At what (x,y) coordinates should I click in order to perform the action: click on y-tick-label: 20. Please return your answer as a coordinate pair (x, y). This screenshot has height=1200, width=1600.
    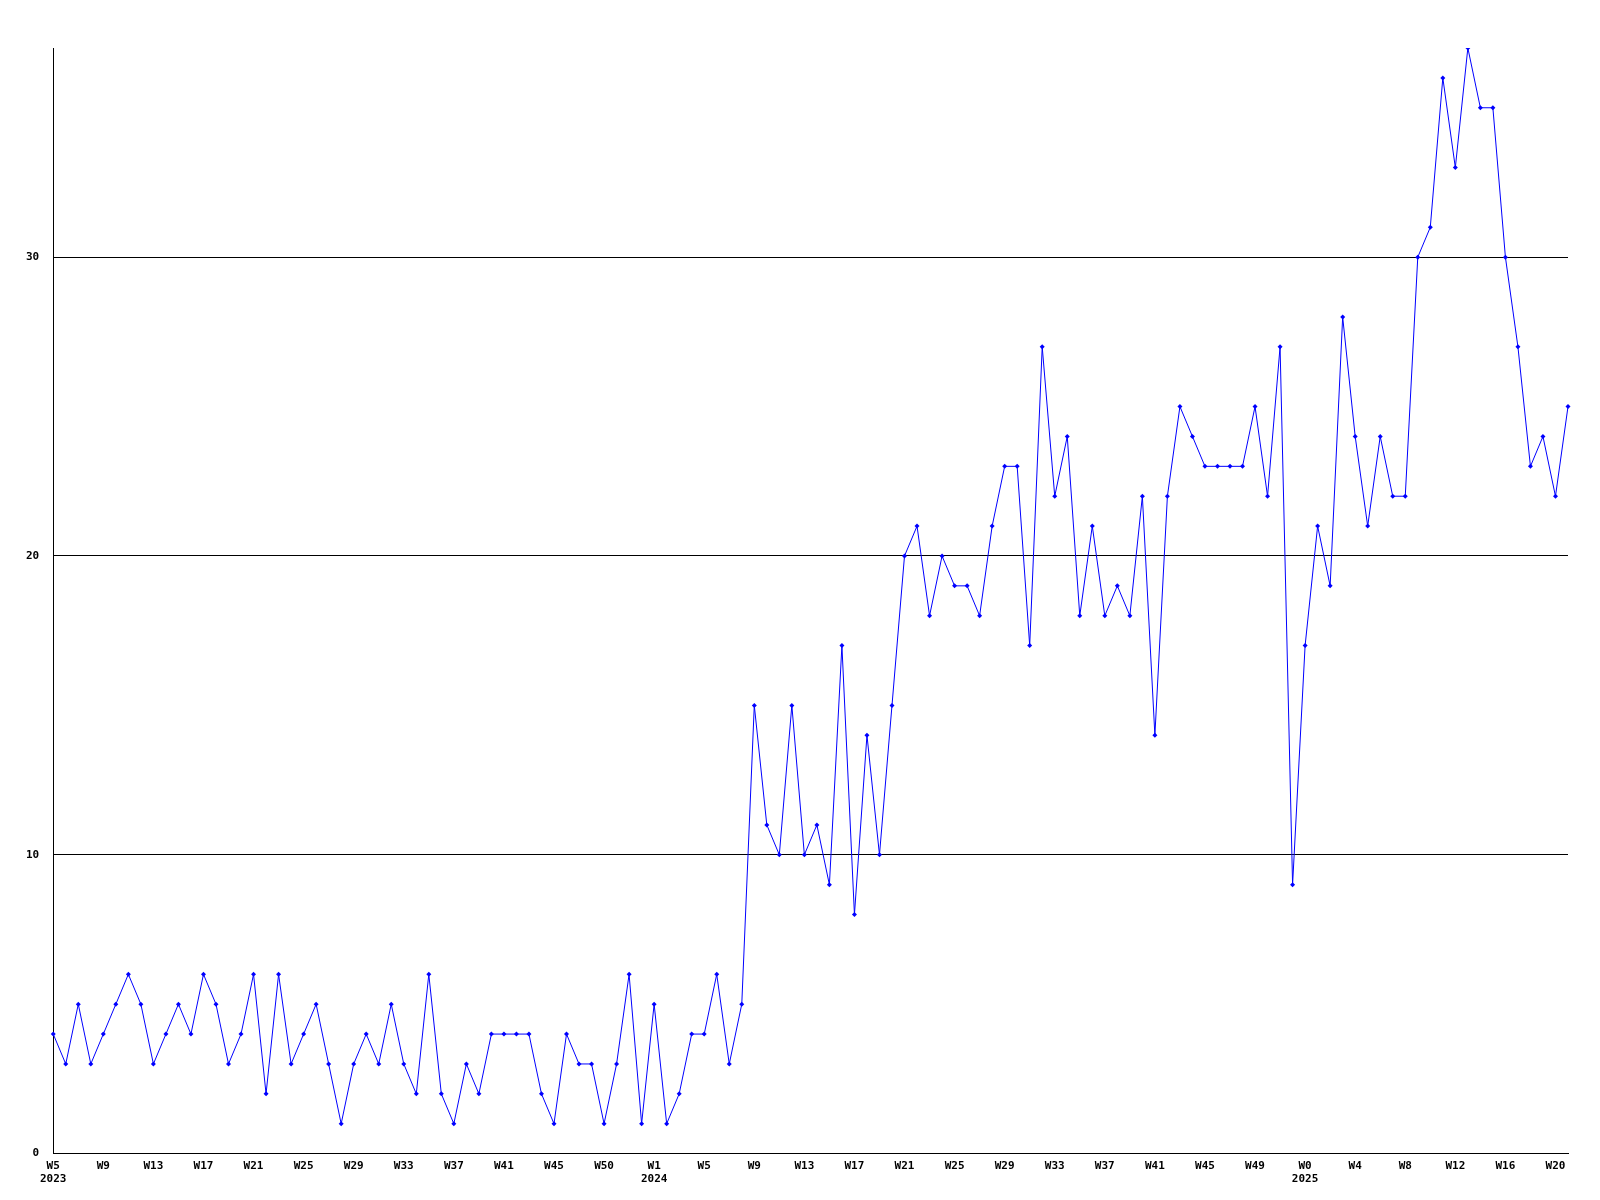
    Looking at the image, I should click on (33, 555).